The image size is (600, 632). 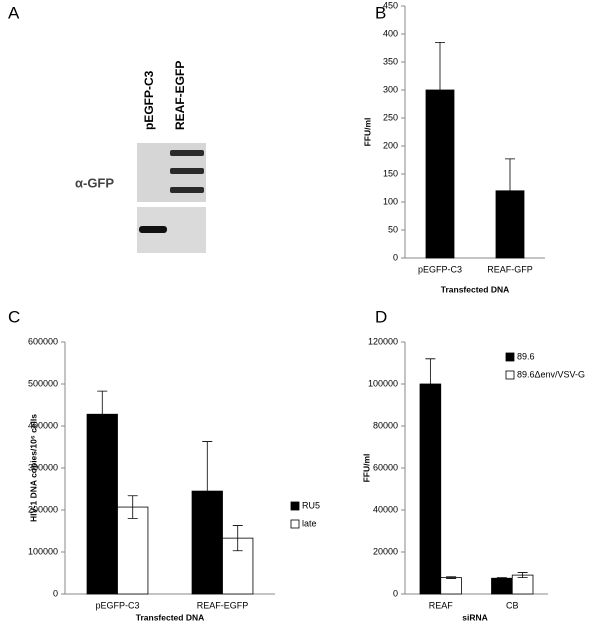 I want to click on x-tick-label: REAF-EGFP, so click(x=223, y=605).